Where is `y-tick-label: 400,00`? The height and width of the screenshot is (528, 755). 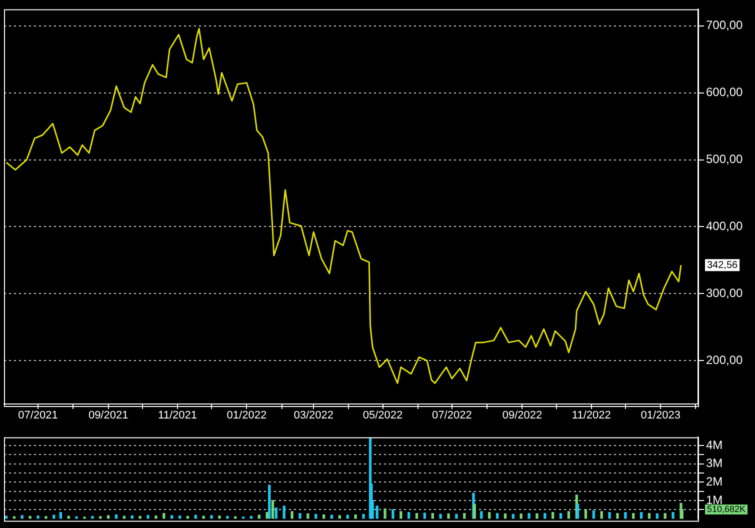
y-tick-label: 400,00 is located at coordinates (725, 225).